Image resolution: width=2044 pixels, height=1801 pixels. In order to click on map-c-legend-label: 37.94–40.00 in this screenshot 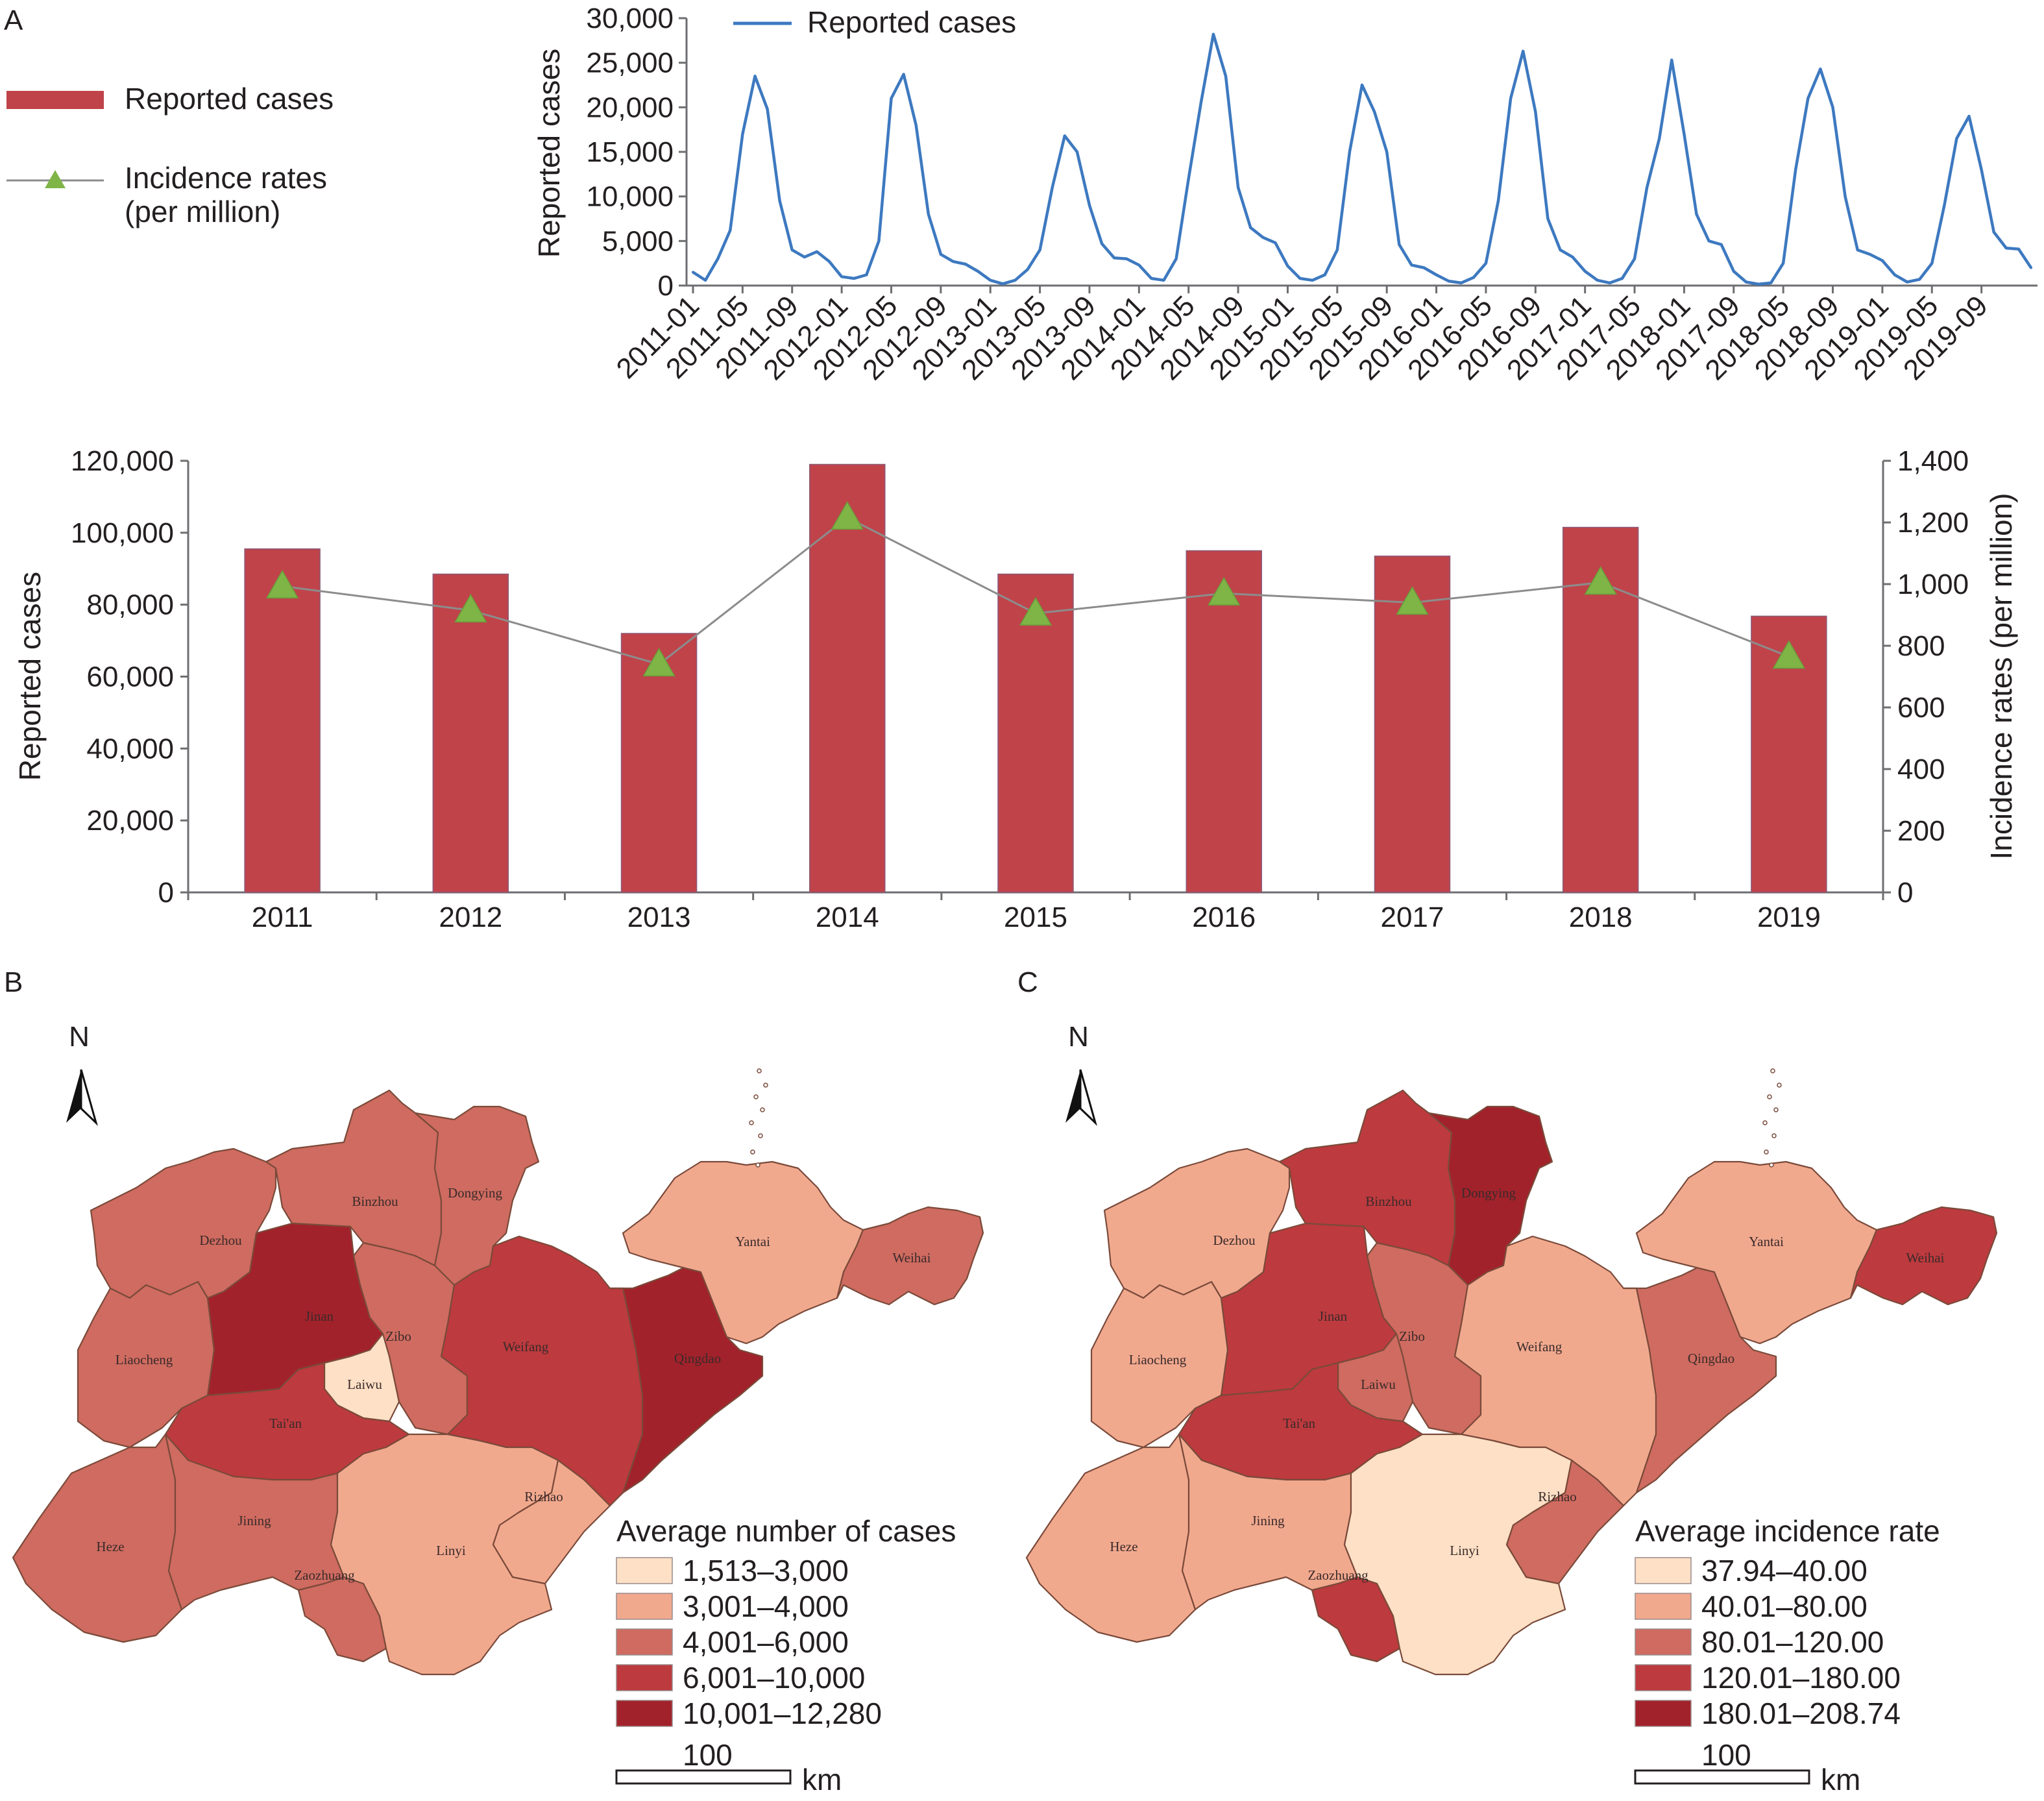, I will do `click(1784, 1570)`.